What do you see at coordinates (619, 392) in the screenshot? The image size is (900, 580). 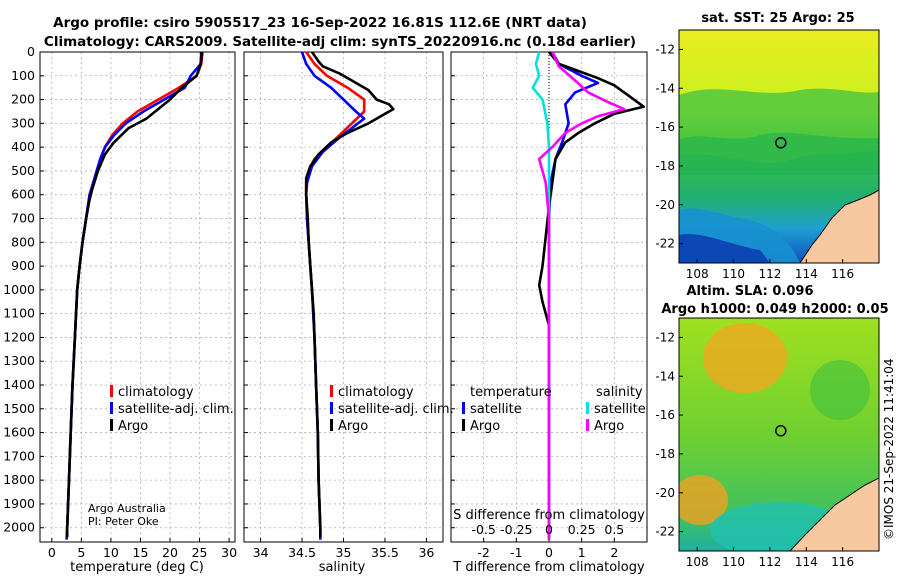 I see `legend-title-salinity: salinity` at bounding box center [619, 392].